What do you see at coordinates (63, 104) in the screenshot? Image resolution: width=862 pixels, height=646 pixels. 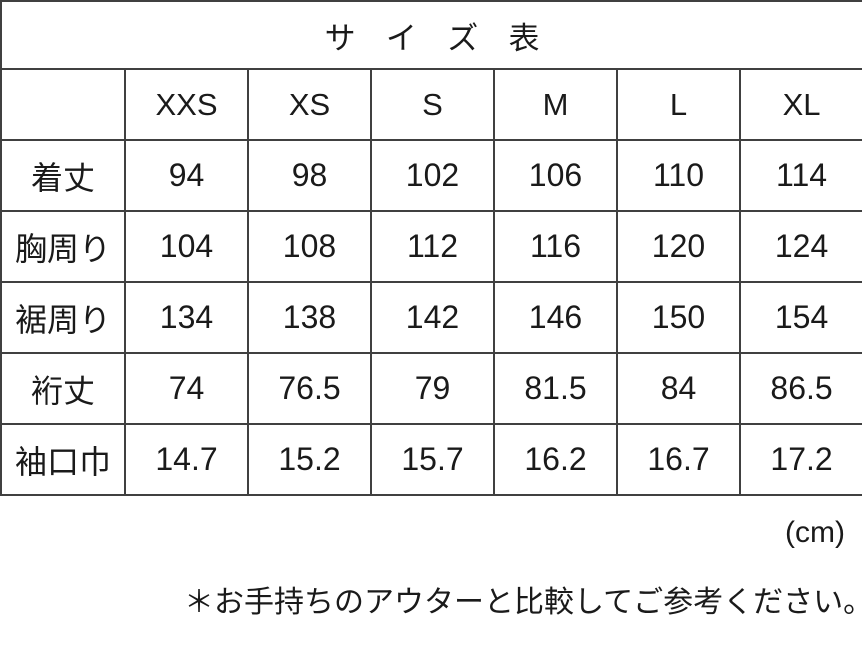 I see `column-header-blank` at bounding box center [63, 104].